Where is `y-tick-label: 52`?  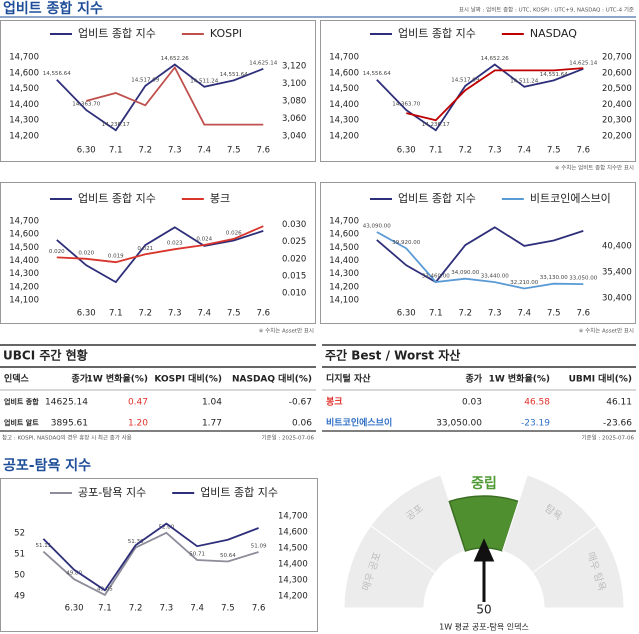 y-tick-label: 52 is located at coordinates (19, 533).